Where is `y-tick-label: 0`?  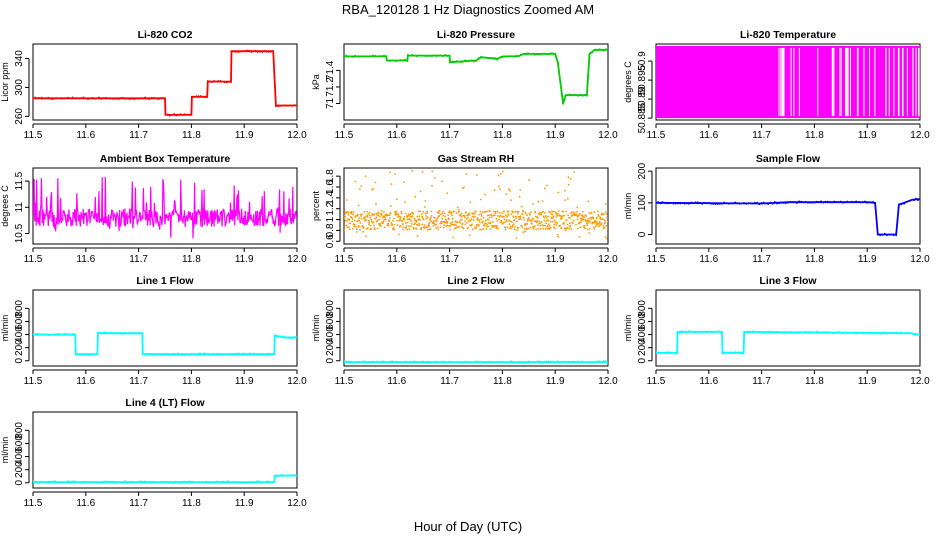 y-tick-label: 0 is located at coordinates (19, 483).